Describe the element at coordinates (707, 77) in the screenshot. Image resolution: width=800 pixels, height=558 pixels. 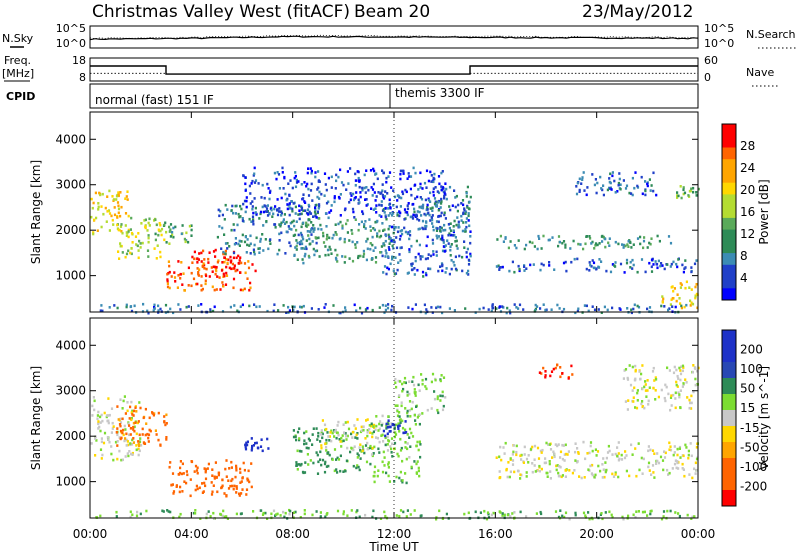
I see `freq-right-tick-bottom: 0` at that location.